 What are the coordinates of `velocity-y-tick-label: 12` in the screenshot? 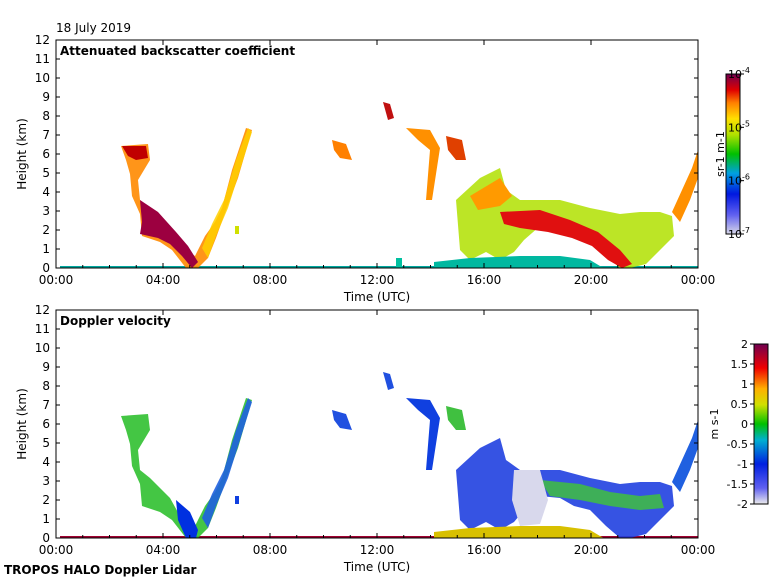 It's located at (42, 310).